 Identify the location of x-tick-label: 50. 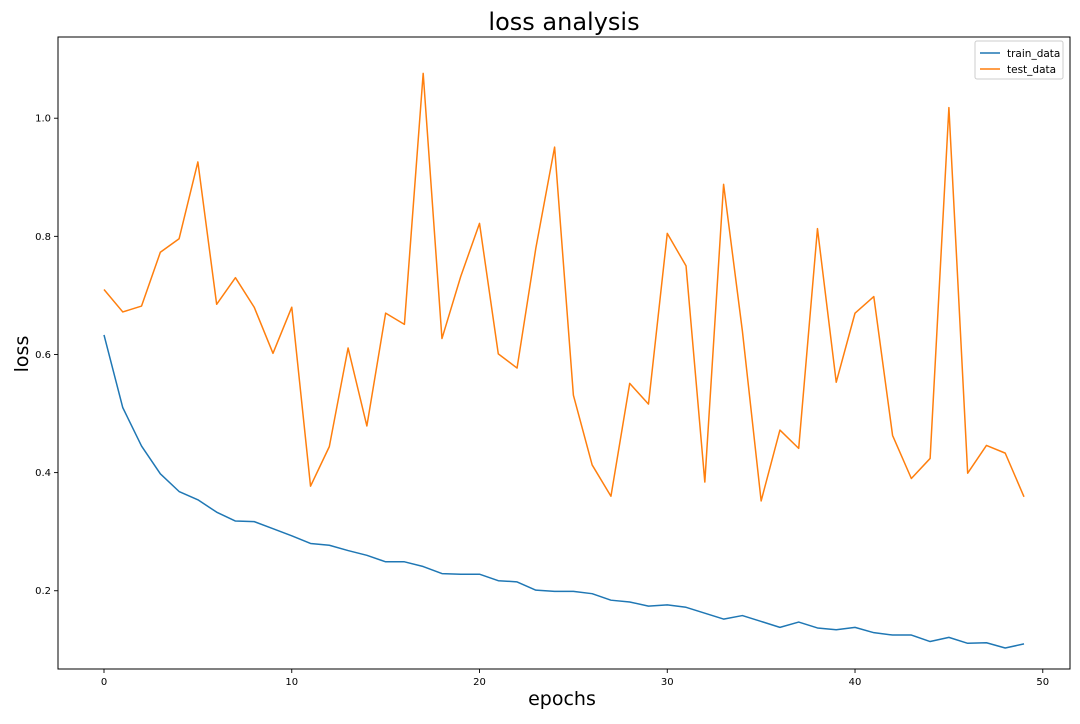
(1042, 682).